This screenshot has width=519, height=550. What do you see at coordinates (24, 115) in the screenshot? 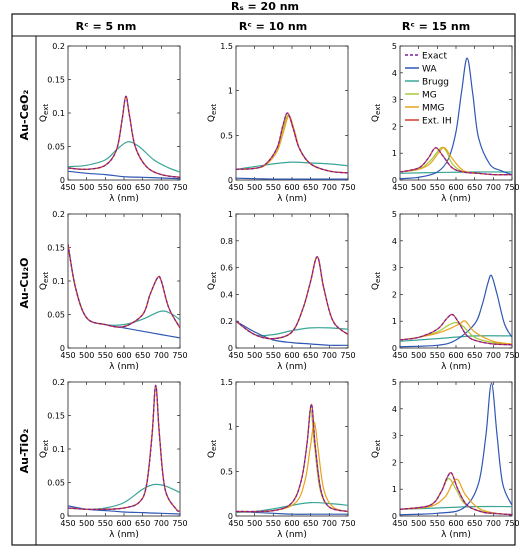
I see `row-label-1: Au-CeO₂` at bounding box center [24, 115].